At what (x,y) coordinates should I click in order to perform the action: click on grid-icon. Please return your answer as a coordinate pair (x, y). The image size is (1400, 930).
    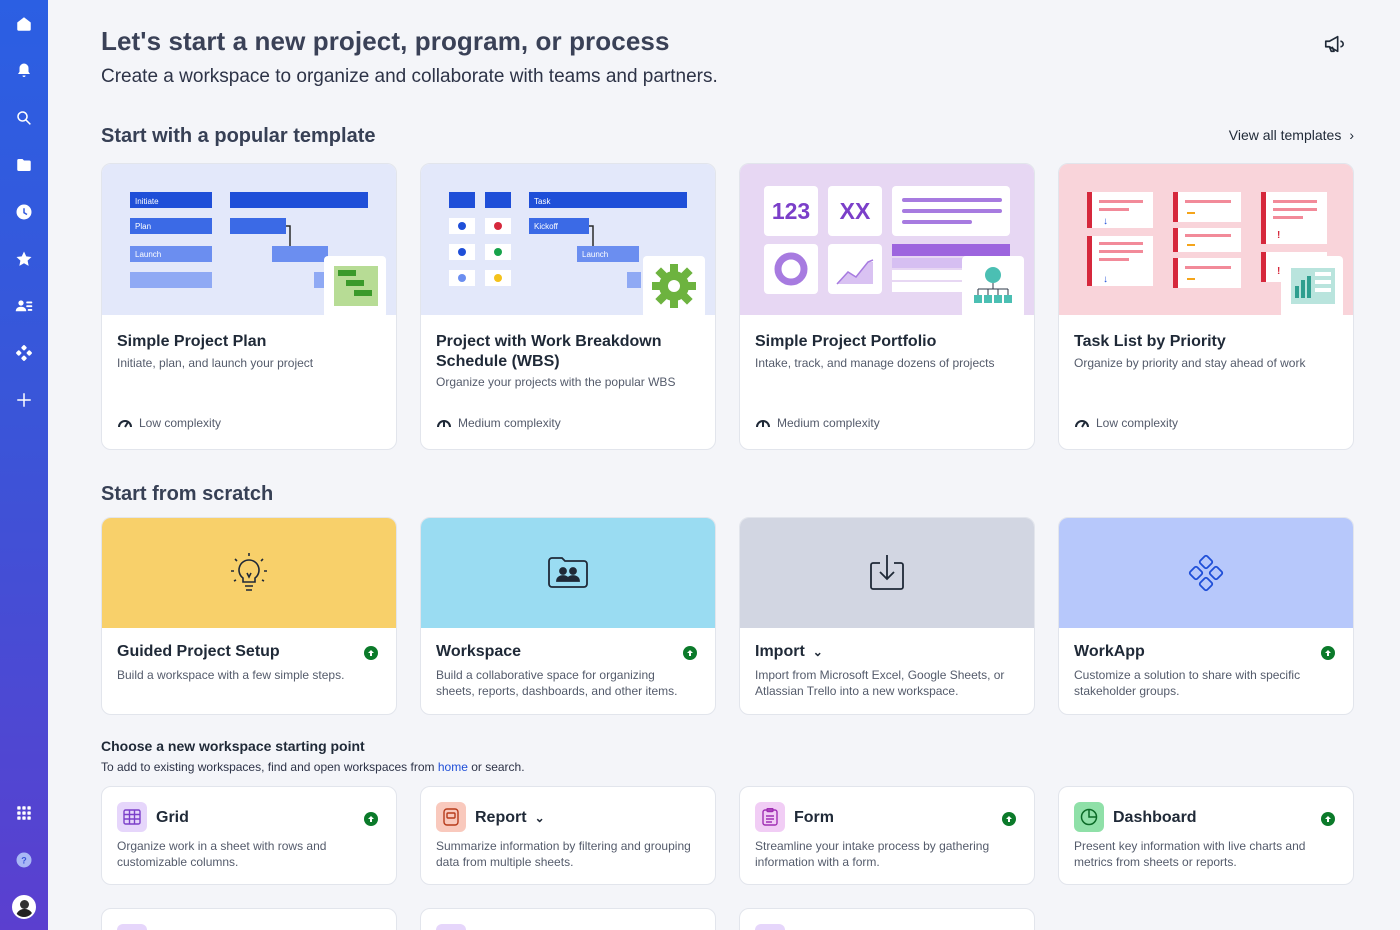
    Looking at the image, I should click on (132, 817).